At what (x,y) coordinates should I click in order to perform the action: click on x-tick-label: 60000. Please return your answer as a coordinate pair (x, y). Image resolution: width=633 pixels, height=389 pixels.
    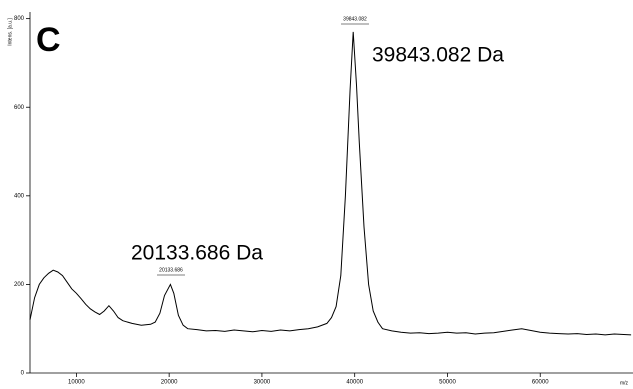
    Looking at the image, I should click on (540, 383).